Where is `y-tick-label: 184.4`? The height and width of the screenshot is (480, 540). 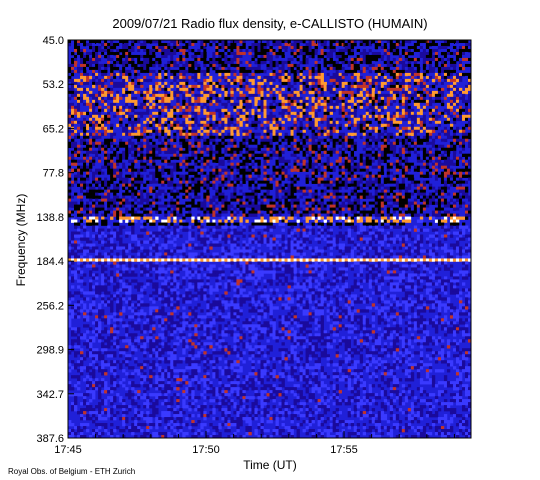 y-tick-label: 184.4 is located at coordinates (50, 262).